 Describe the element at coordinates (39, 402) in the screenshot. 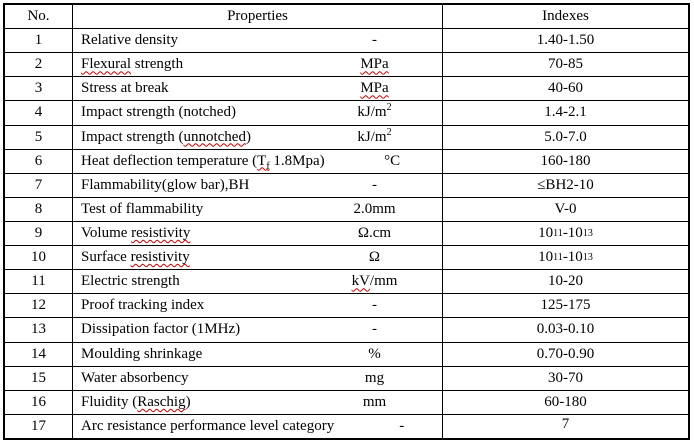

I see `row-number-cell: 16` at that location.